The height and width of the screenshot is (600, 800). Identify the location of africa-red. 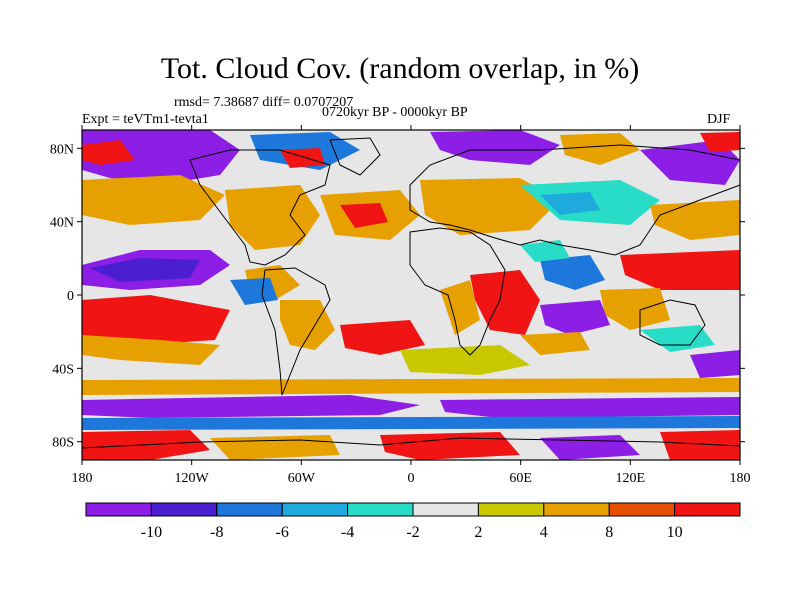
(505, 302).